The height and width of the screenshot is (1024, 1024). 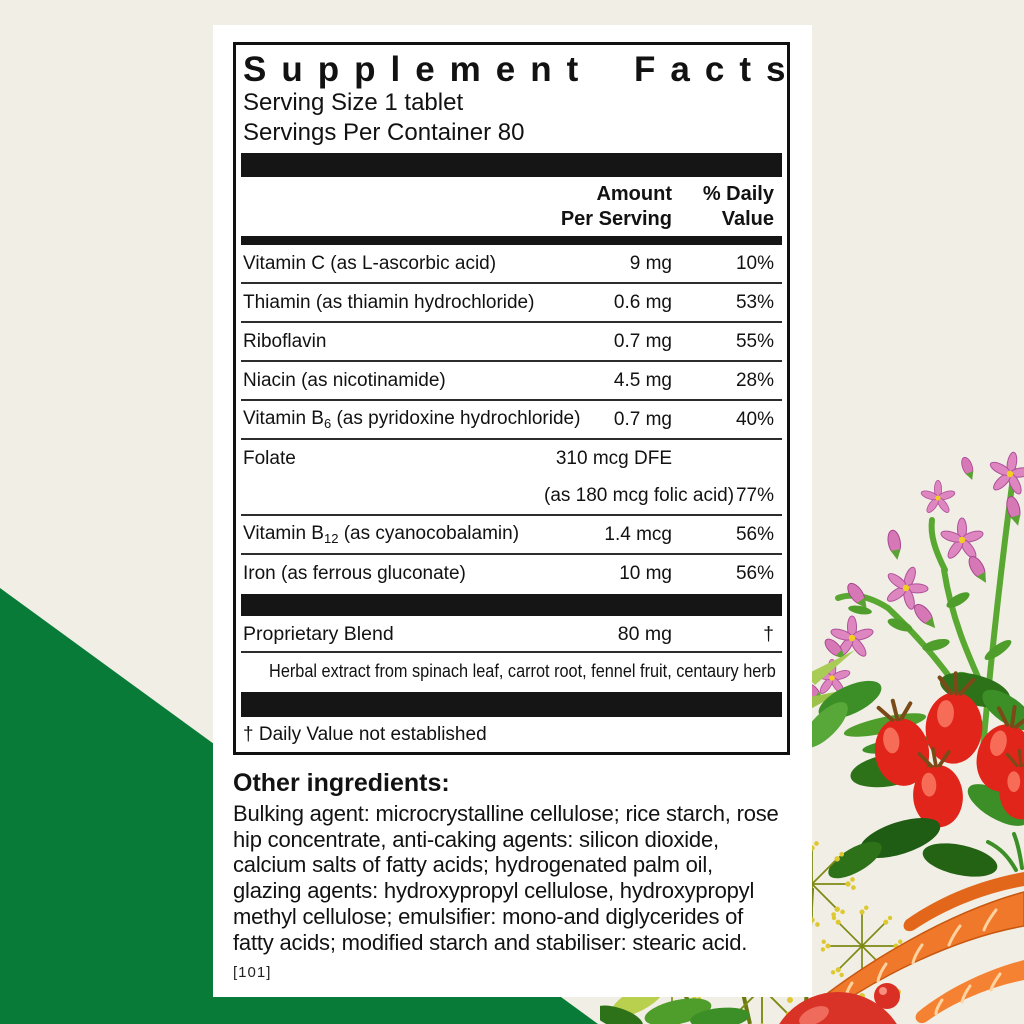 I want to click on nutrient-name: Vitamin B6 (as pyridoxine hydrochloride), so click(x=412, y=420).